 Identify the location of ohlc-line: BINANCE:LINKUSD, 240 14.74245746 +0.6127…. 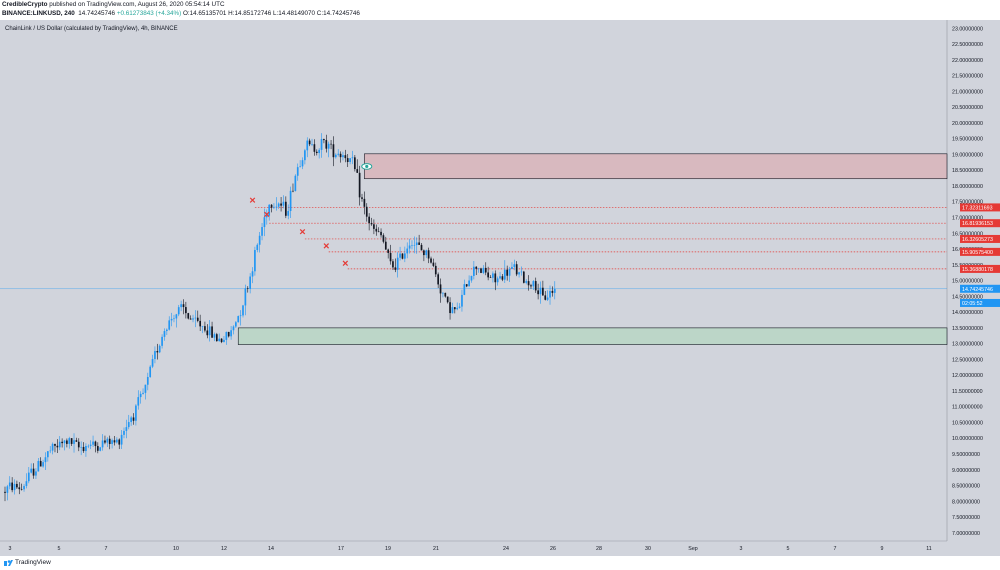
(181, 13).